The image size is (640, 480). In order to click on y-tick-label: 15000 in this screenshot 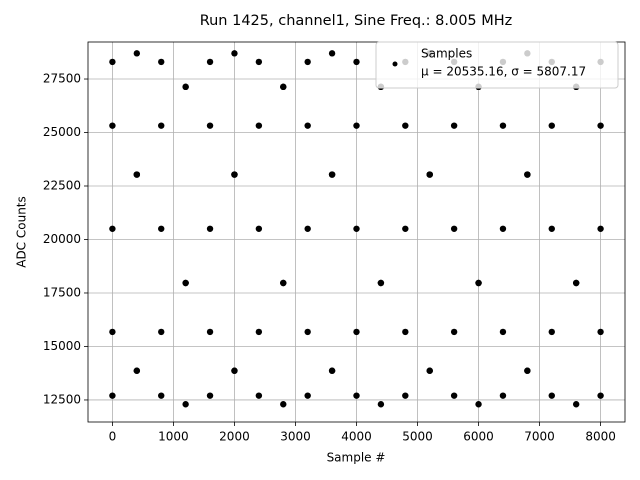, I will do `click(62, 346)`.